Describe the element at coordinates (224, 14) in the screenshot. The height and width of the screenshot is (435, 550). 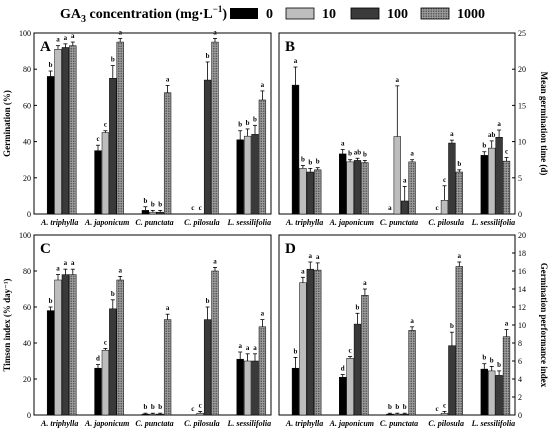
I see `legend-title-close: )` at that location.